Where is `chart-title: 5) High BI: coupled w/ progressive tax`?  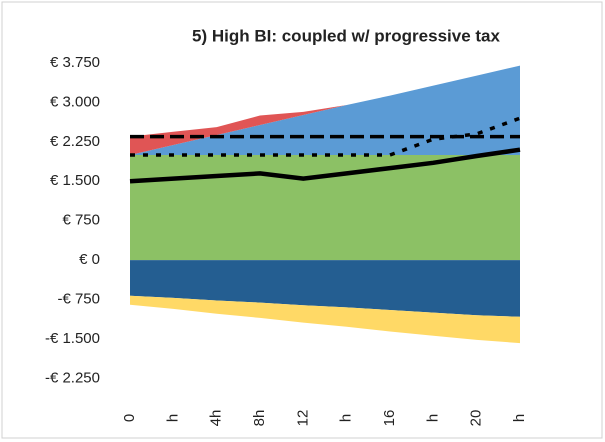
chart-title: 5) High BI: coupled w/ progressive tax is located at coordinates (346, 35).